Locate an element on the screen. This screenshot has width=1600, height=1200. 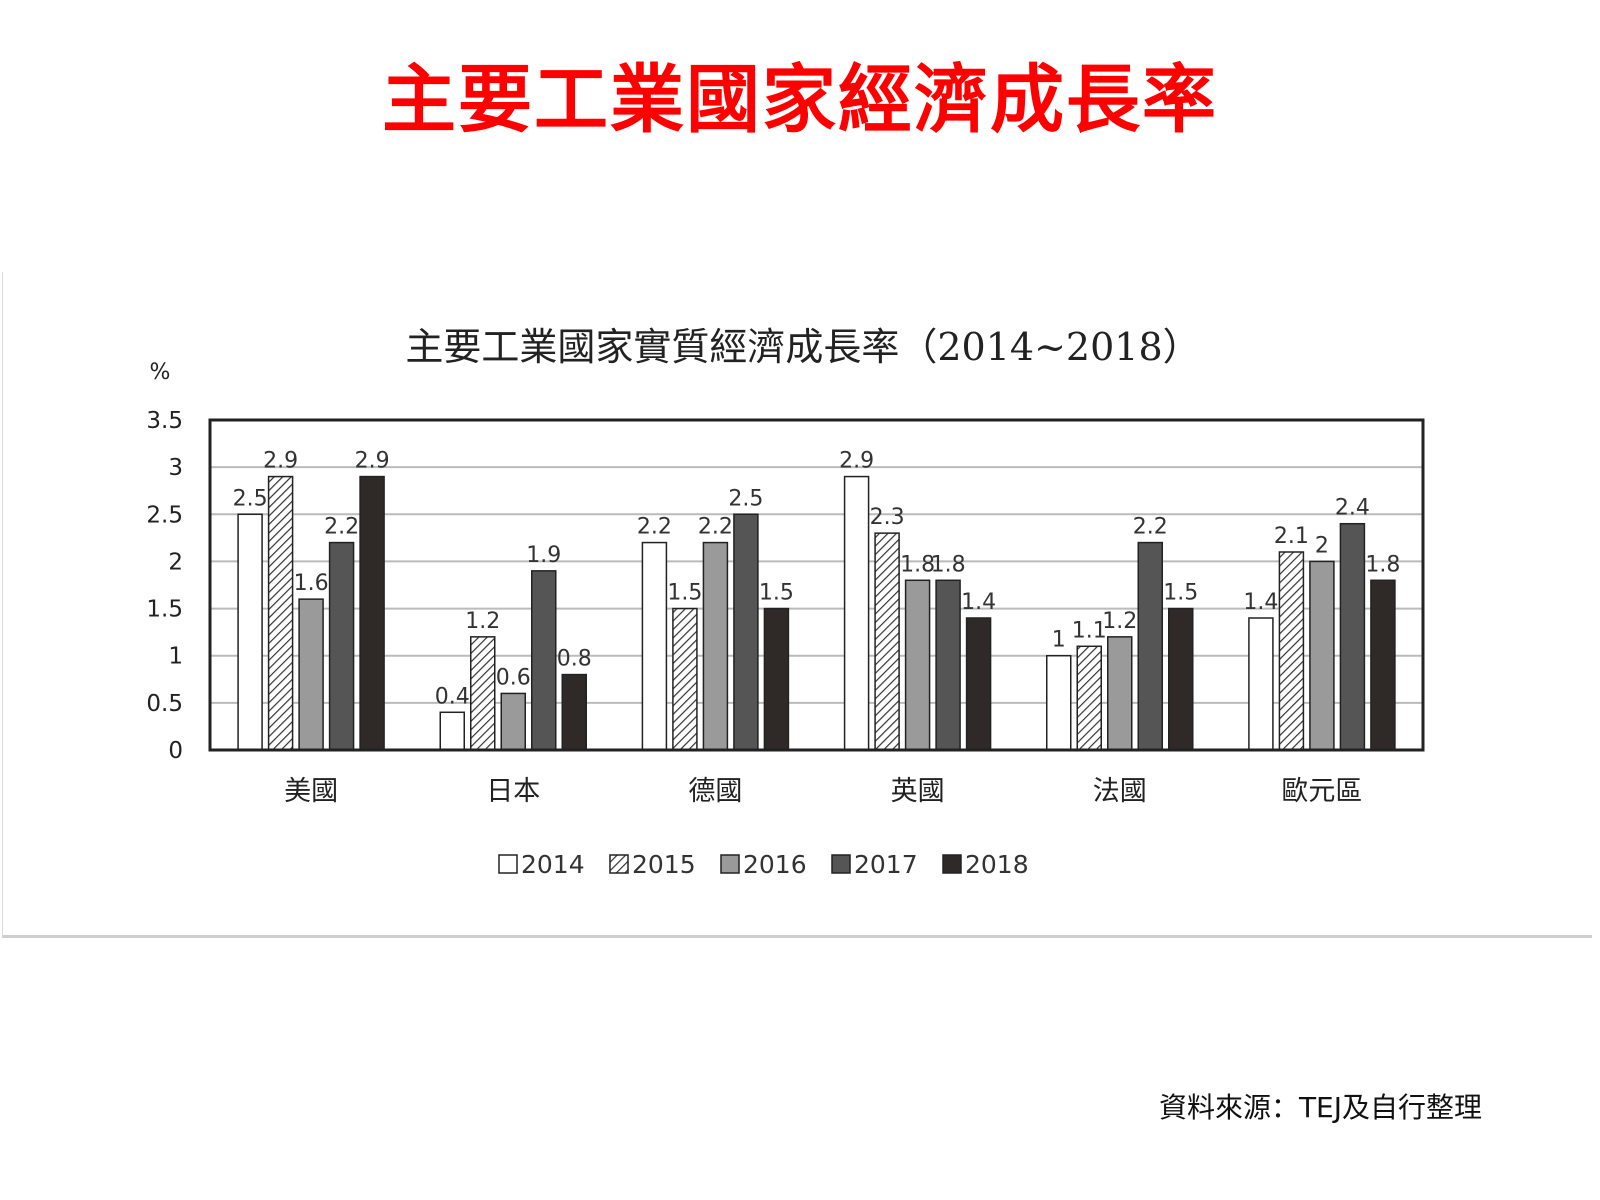
data-label: 0.8 is located at coordinates (574, 659).